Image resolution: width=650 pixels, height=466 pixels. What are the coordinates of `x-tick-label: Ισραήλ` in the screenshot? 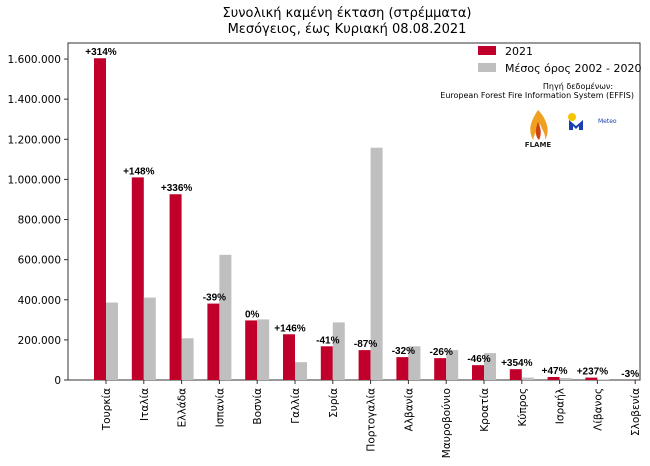 It's located at (561, 406).